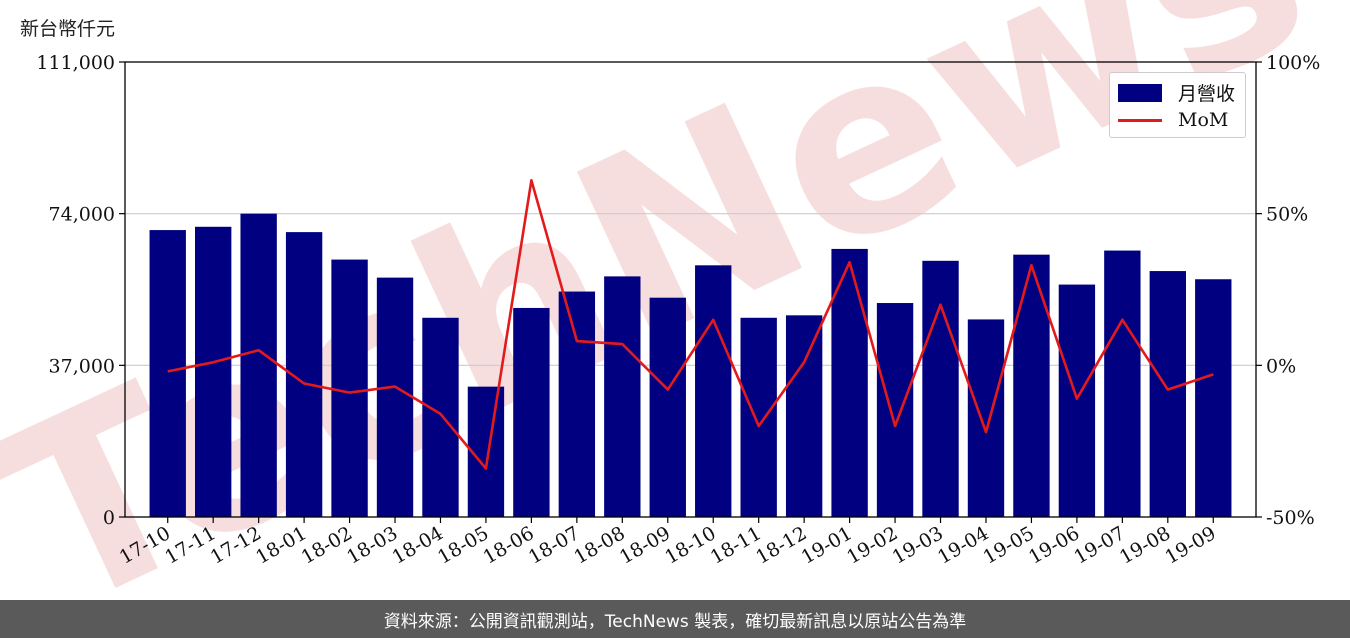 This screenshot has height=638, width=1350. What do you see at coordinates (82, 215) in the screenshot?
I see `y-left-tick-label: 74,000` at bounding box center [82, 215].